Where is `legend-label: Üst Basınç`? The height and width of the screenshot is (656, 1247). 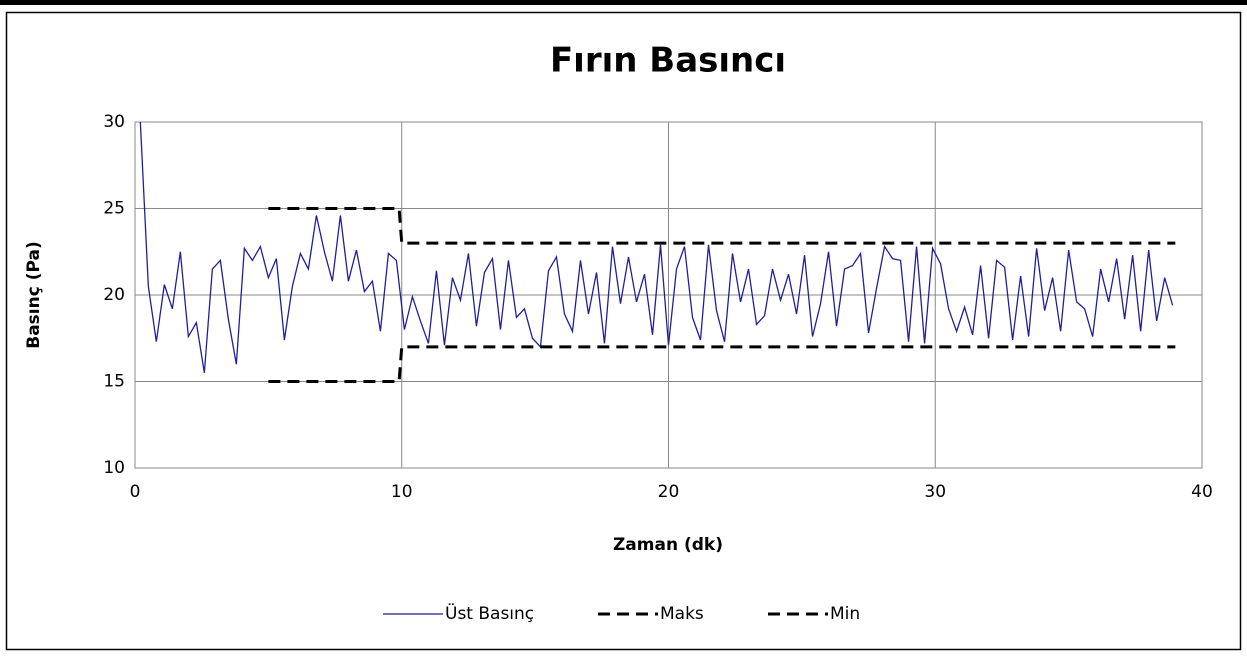 legend-label: Üst Basınç is located at coordinates (489, 613).